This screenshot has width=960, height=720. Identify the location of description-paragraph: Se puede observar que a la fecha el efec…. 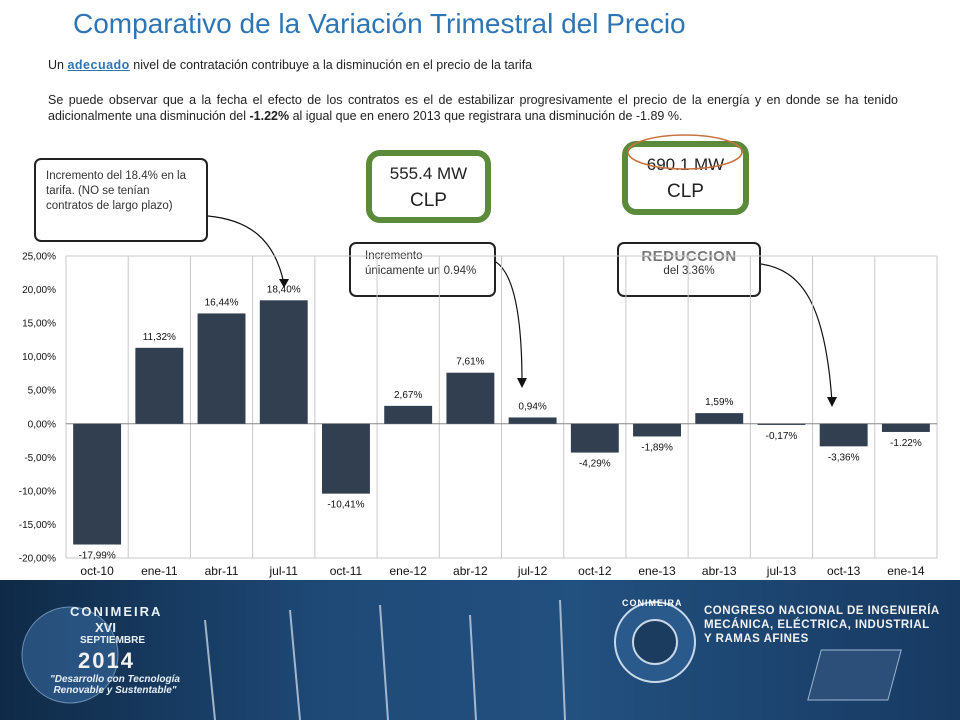
(473, 108).